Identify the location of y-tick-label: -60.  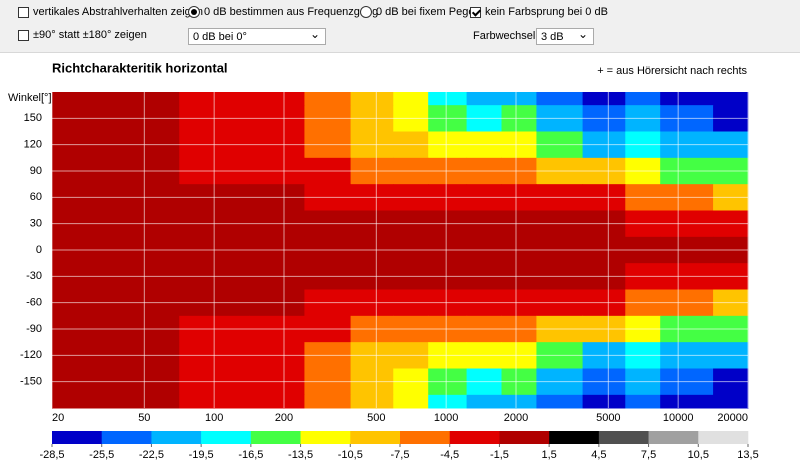
(34, 303).